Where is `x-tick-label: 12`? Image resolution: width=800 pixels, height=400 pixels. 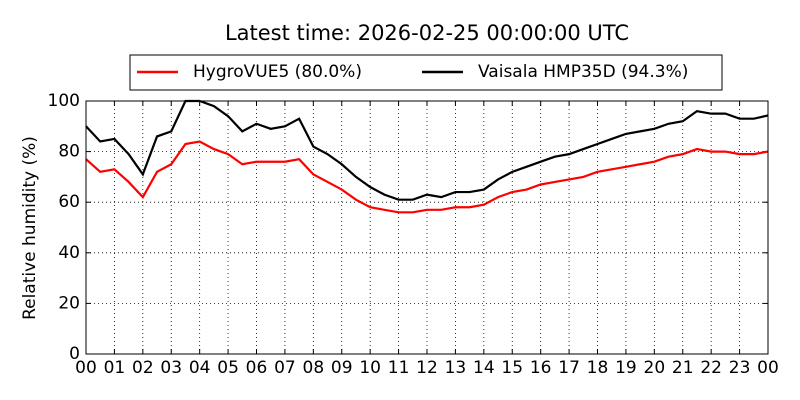
x-tick-label: 12 is located at coordinates (427, 368).